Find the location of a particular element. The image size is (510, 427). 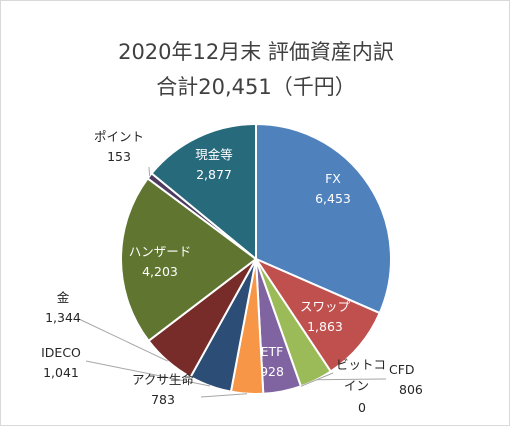

slice-11-wedge is located at coordinates (203, 192).